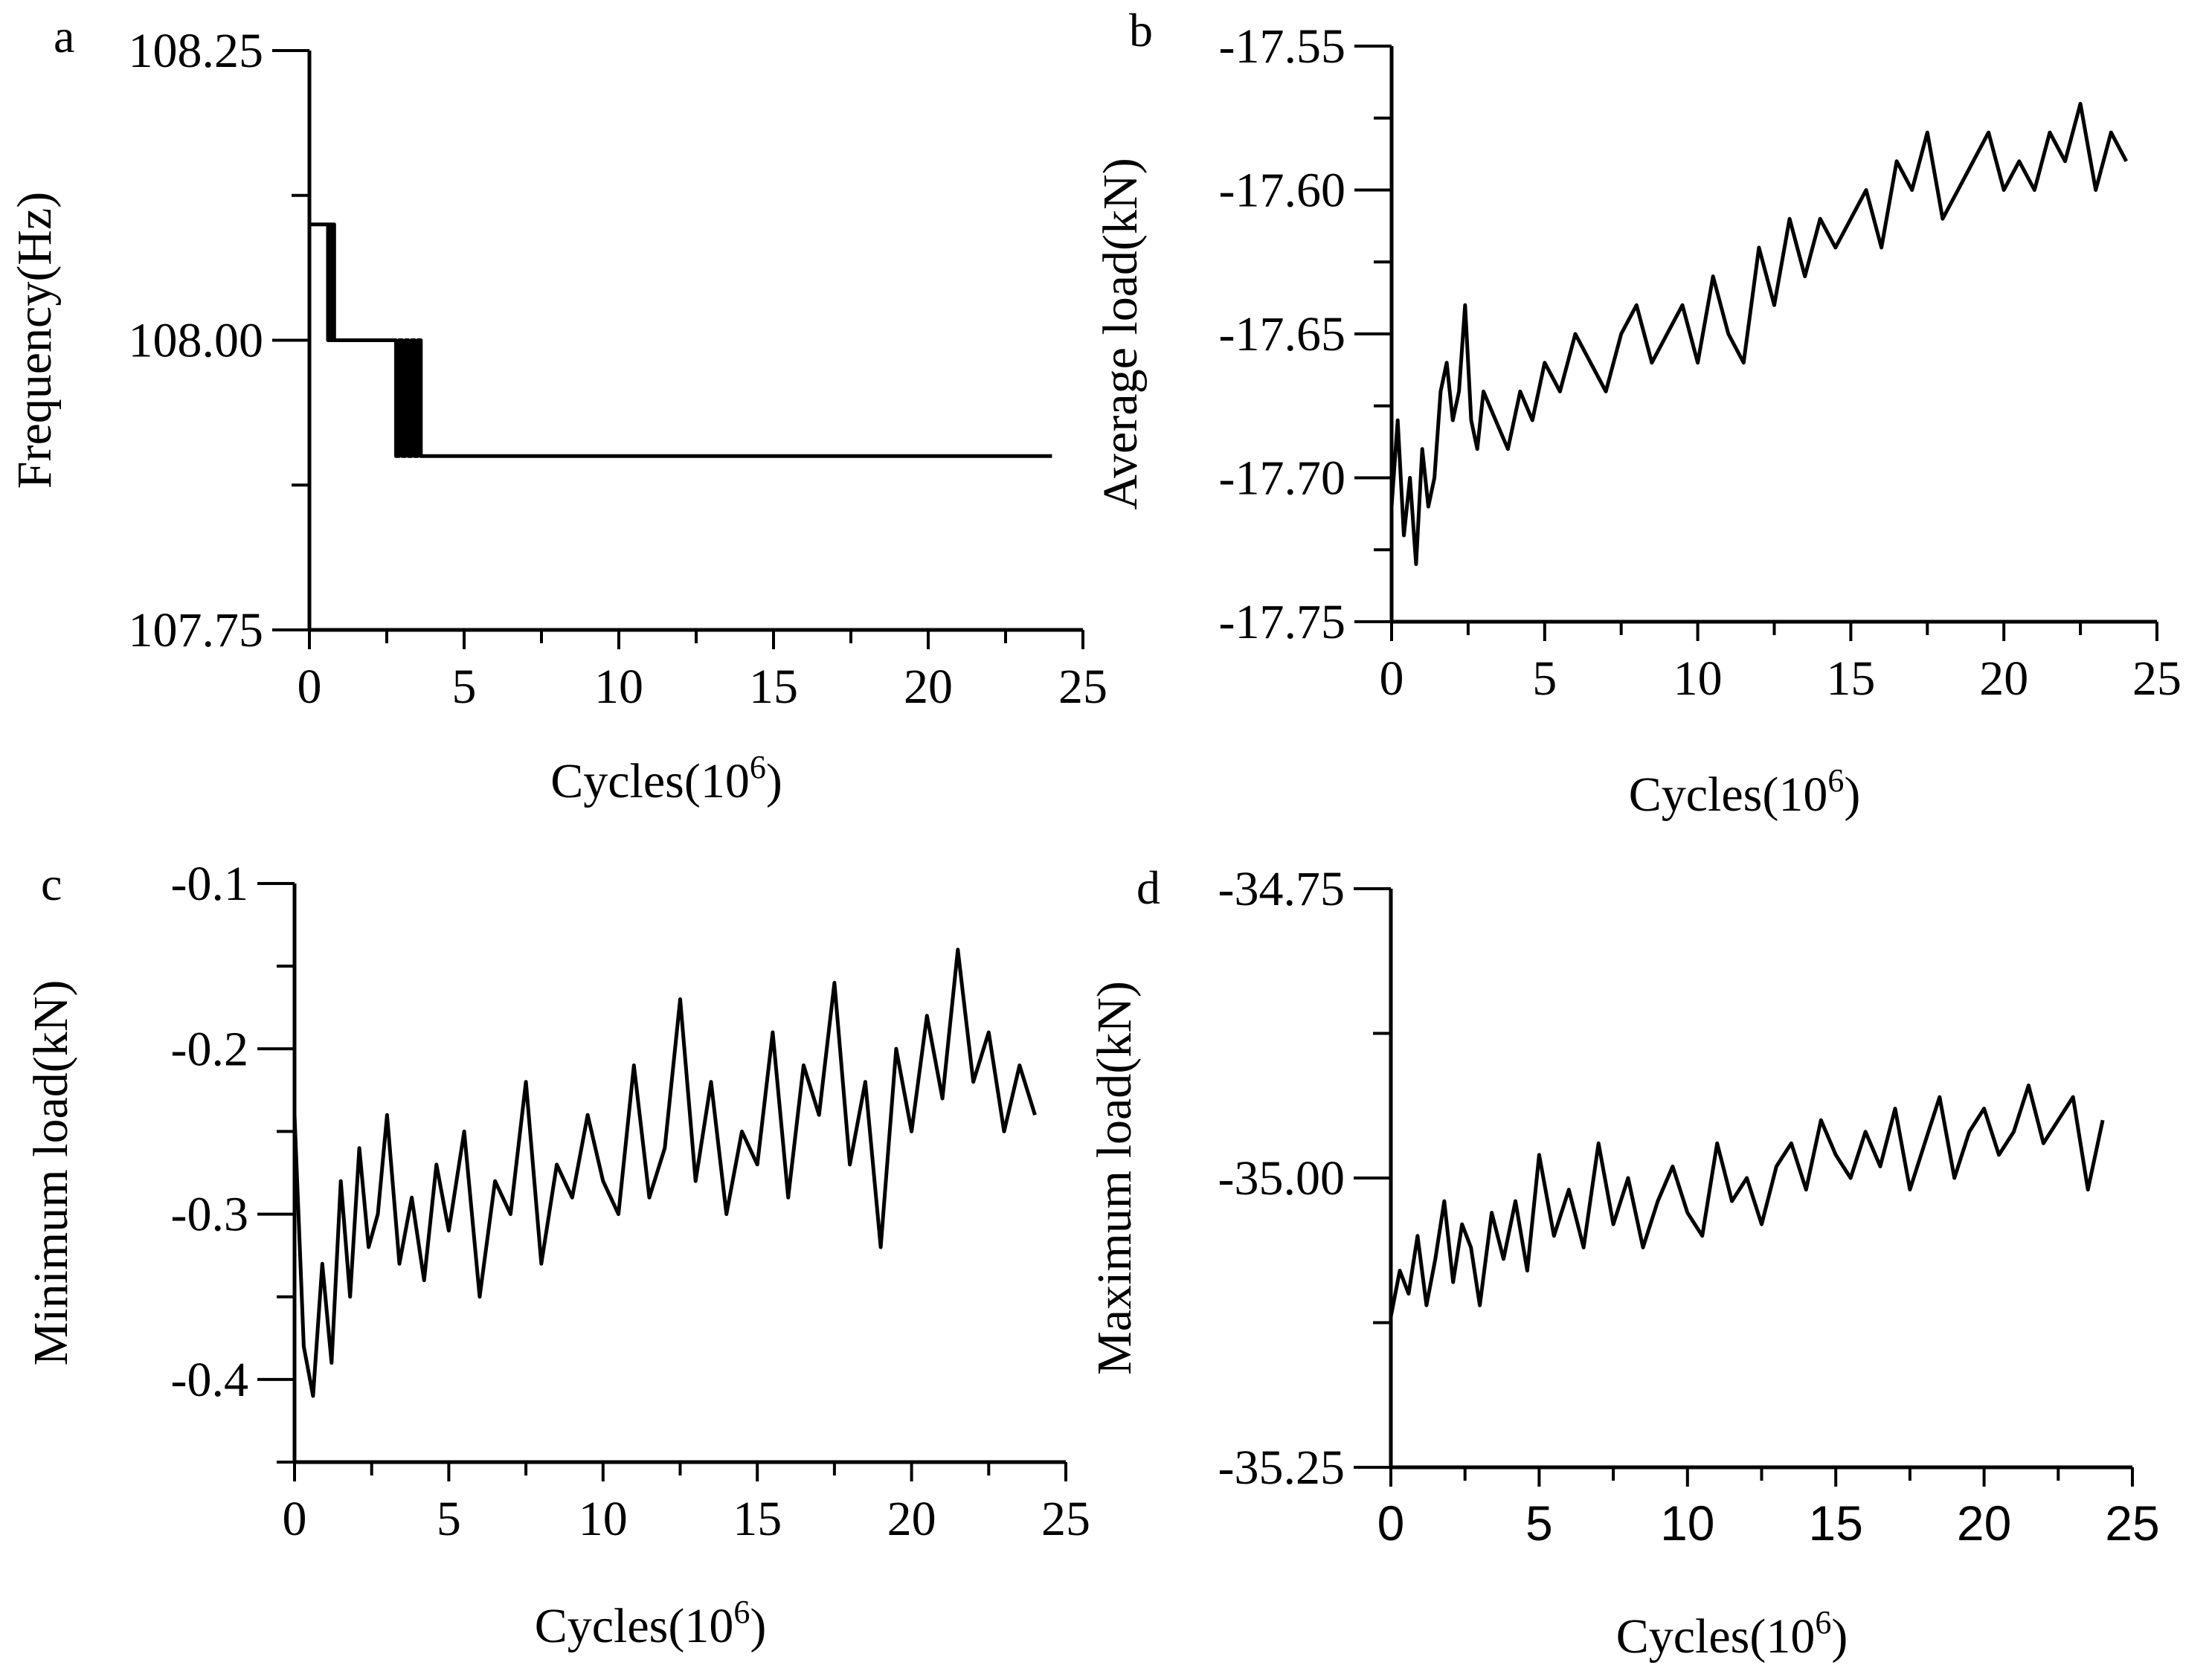  Describe the element at coordinates (209, 884) in the screenshot. I see `y-tick-label: -0.1` at that location.